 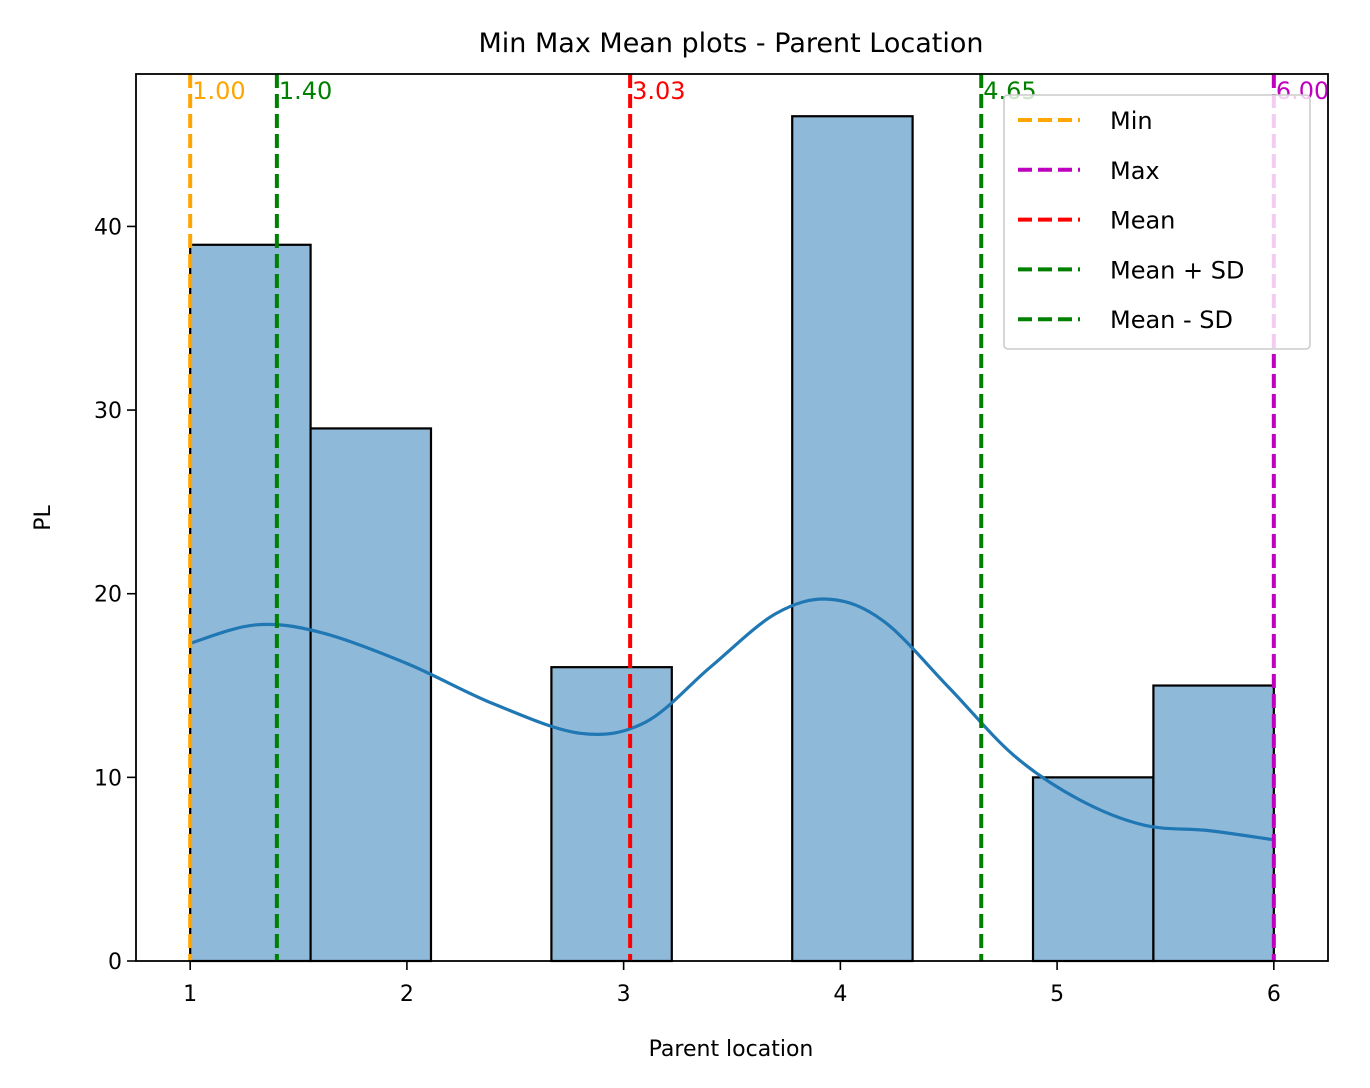 I want to click on x-tick-label-1: 2, so click(x=407, y=994).